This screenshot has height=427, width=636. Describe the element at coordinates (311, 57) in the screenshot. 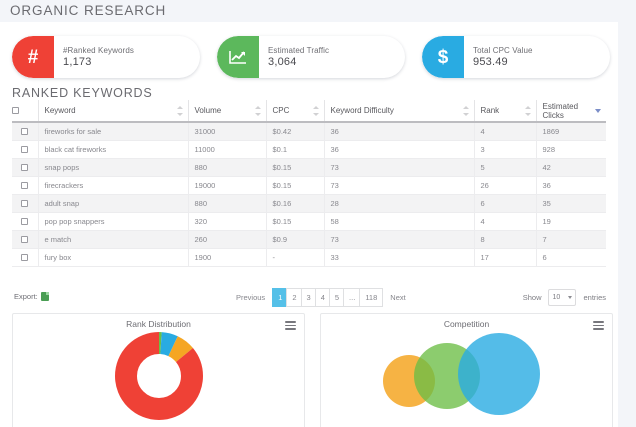

I see `stat-card-estimated-traffic: Estimated Traffic 3,064` at that location.